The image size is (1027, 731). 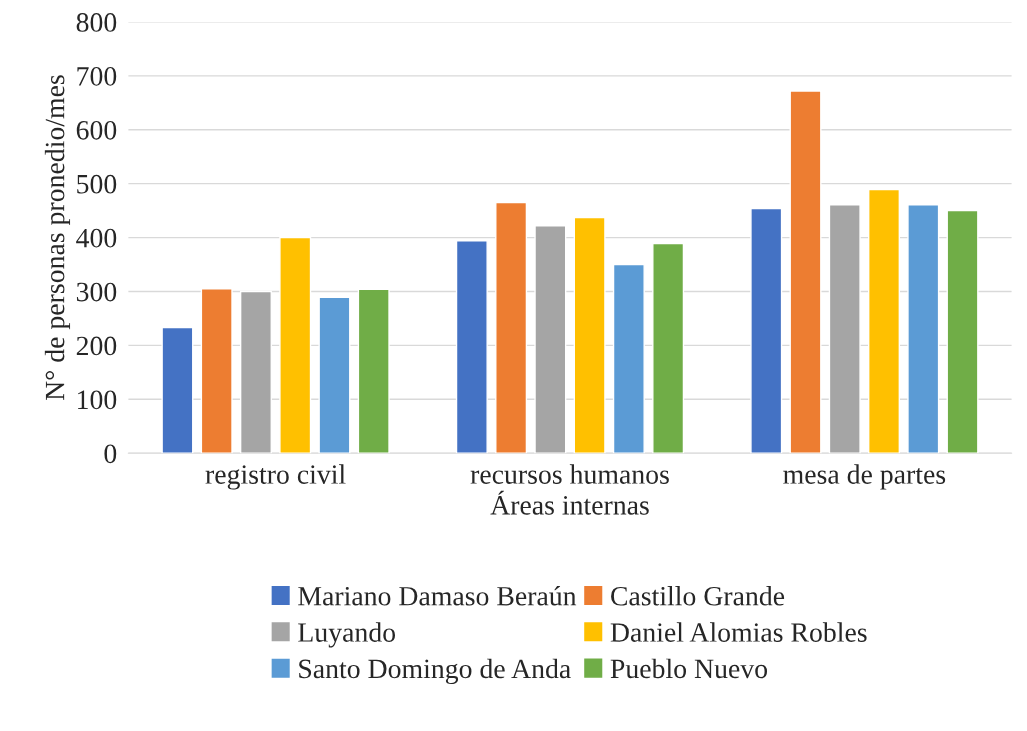 What do you see at coordinates (97, 76) in the screenshot?
I see `y-tick-label: 700` at bounding box center [97, 76].